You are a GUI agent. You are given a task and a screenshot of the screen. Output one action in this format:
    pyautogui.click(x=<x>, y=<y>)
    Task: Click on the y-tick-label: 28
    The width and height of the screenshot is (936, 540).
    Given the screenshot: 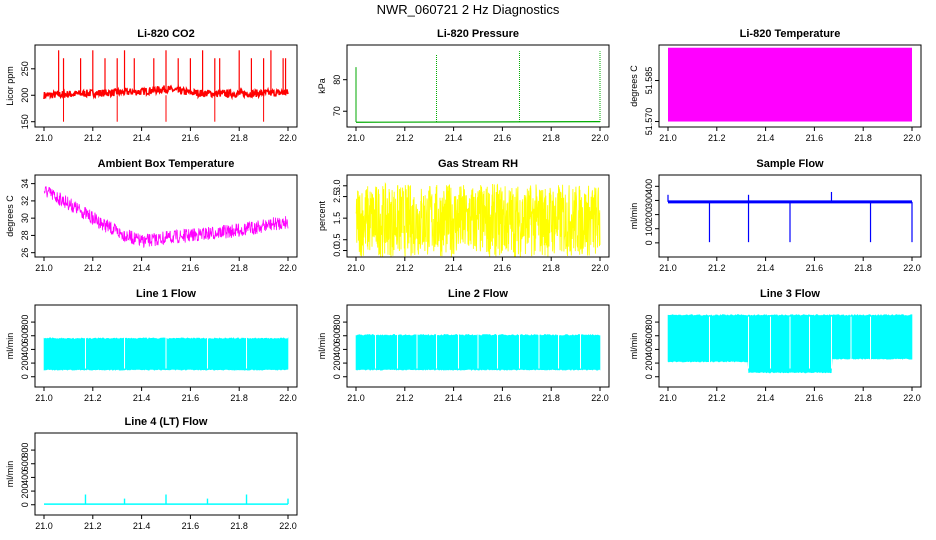 What is the action you would take?
    pyautogui.click(x=25, y=235)
    